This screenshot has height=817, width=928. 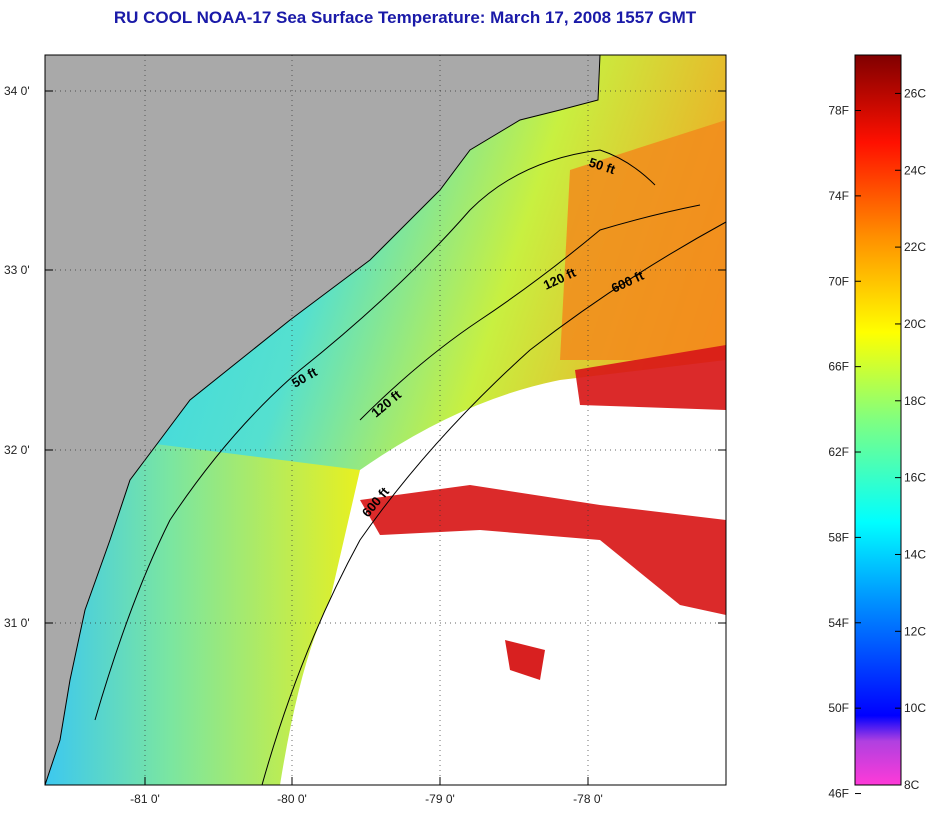 I want to click on fahrenheit-label: 62F, so click(x=838, y=452).